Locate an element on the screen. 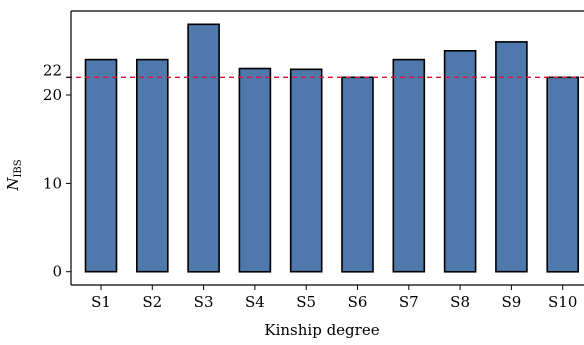 The height and width of the screenshot is (345, 584). y-tick-label-22: 22 is located at coordinates (52, 70).